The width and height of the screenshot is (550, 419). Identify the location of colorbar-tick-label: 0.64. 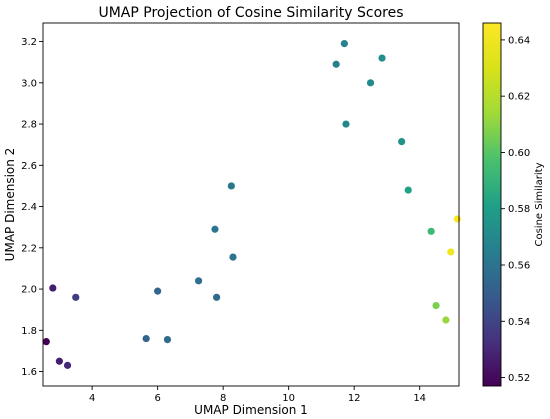
(519, 40).